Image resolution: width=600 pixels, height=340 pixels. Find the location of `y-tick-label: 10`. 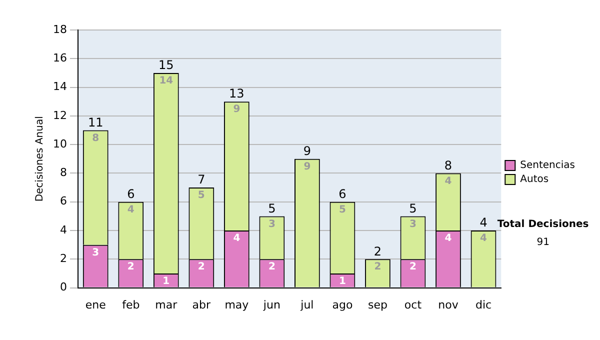

y-tick-label: 10 is located at coordinates (59, 143).